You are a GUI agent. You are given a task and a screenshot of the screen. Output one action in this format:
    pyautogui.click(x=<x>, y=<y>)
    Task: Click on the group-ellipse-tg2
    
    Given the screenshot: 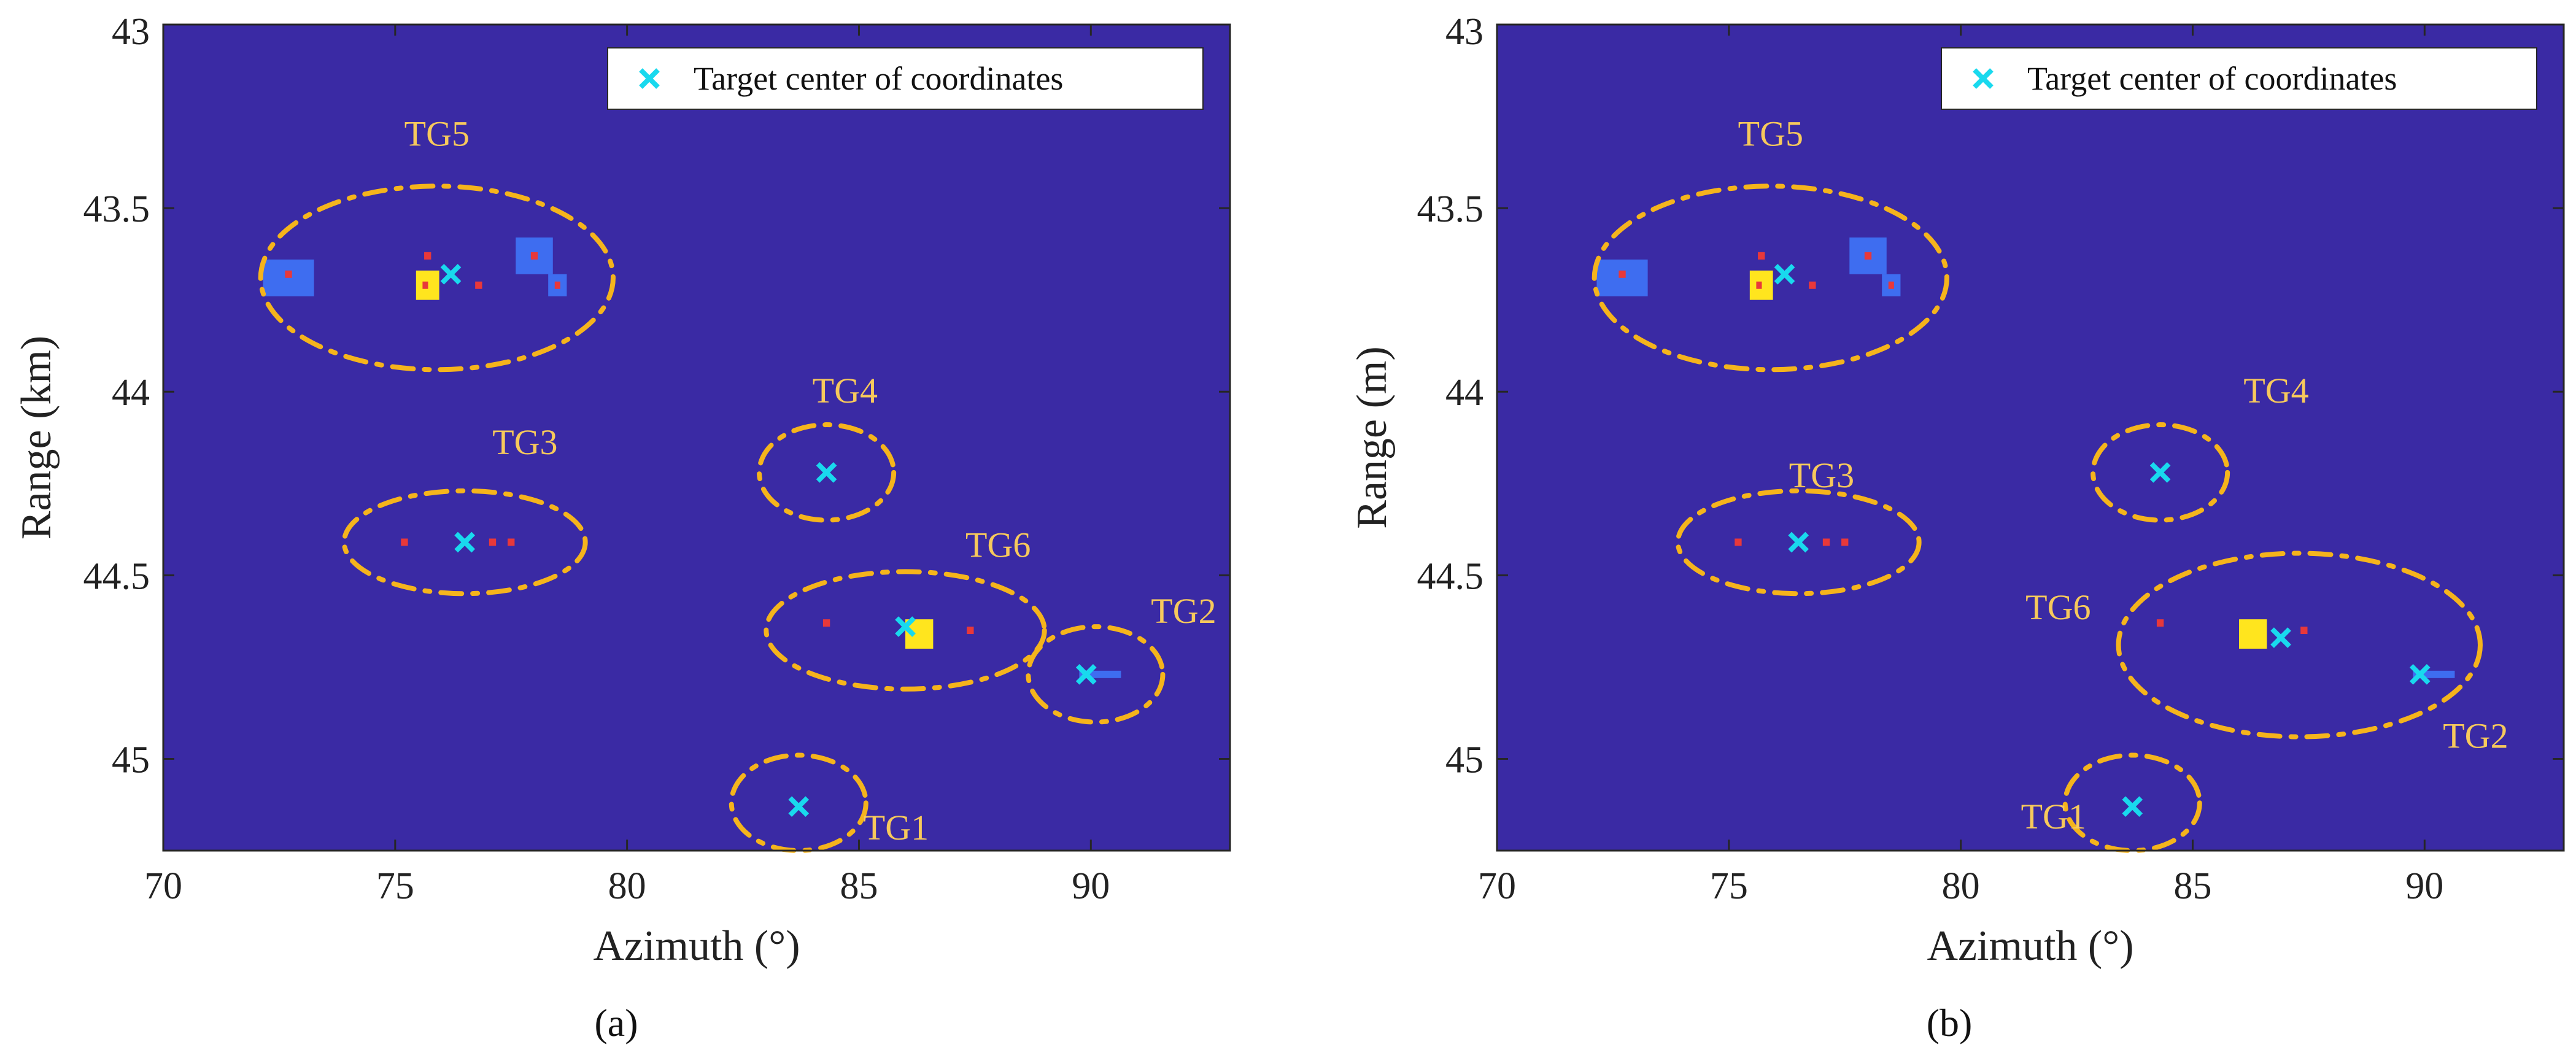 What is the action you would take?
    pyautogui.click(x=1096, y=674)
    